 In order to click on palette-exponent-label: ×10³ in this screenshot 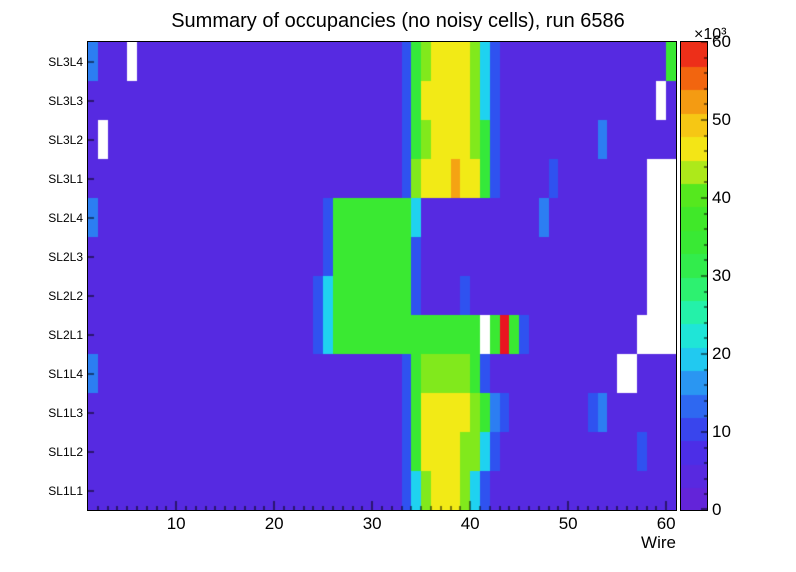, I will do `click(710, 34)`.